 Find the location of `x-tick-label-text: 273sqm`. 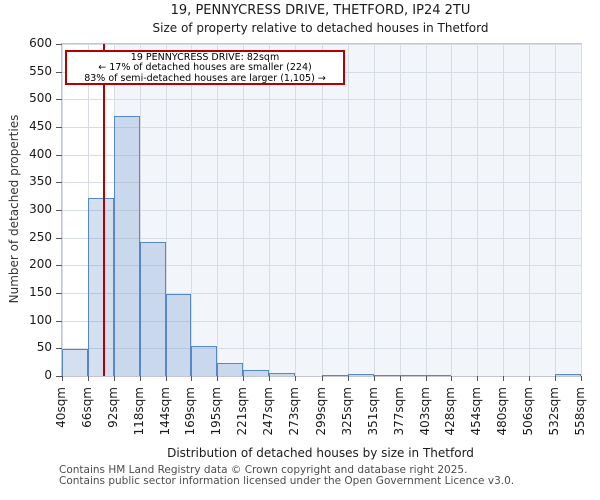

x-tick-label-text: 273sqm is located at coordinates (294, 411).